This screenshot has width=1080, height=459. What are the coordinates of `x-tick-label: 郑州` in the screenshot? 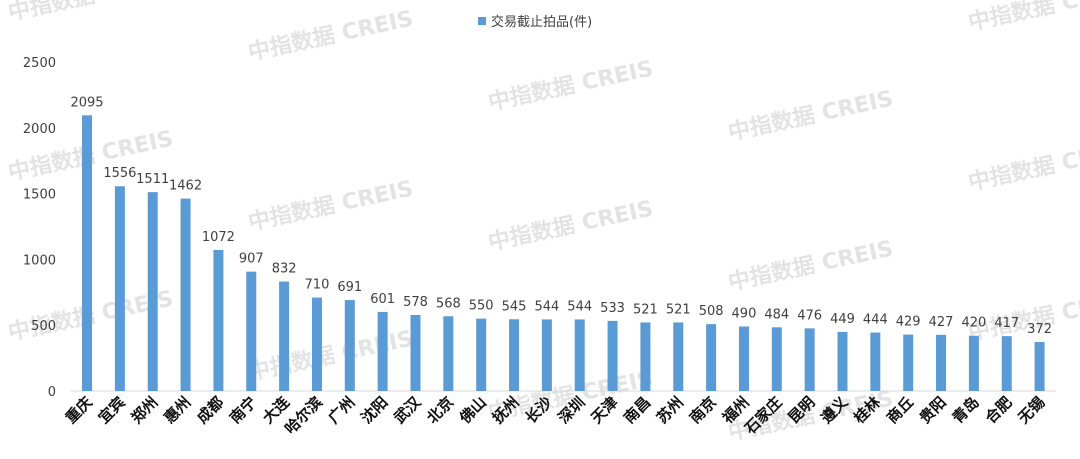 It's located at (145, 410).